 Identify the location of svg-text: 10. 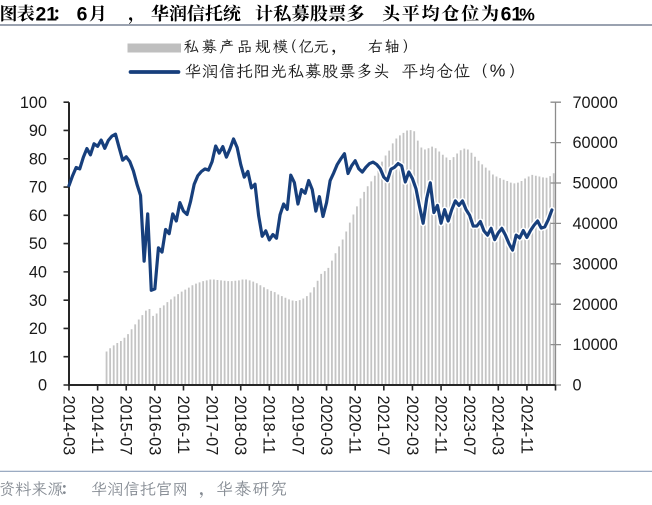
(38, 357).